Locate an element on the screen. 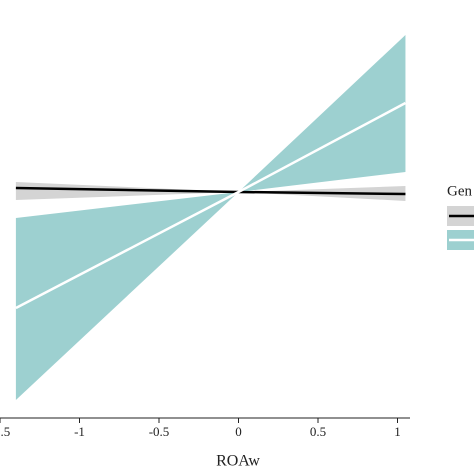 The width and height of the screenshot is (474, 474). x-tick-label: -1 is located at coordinates (79, 431).